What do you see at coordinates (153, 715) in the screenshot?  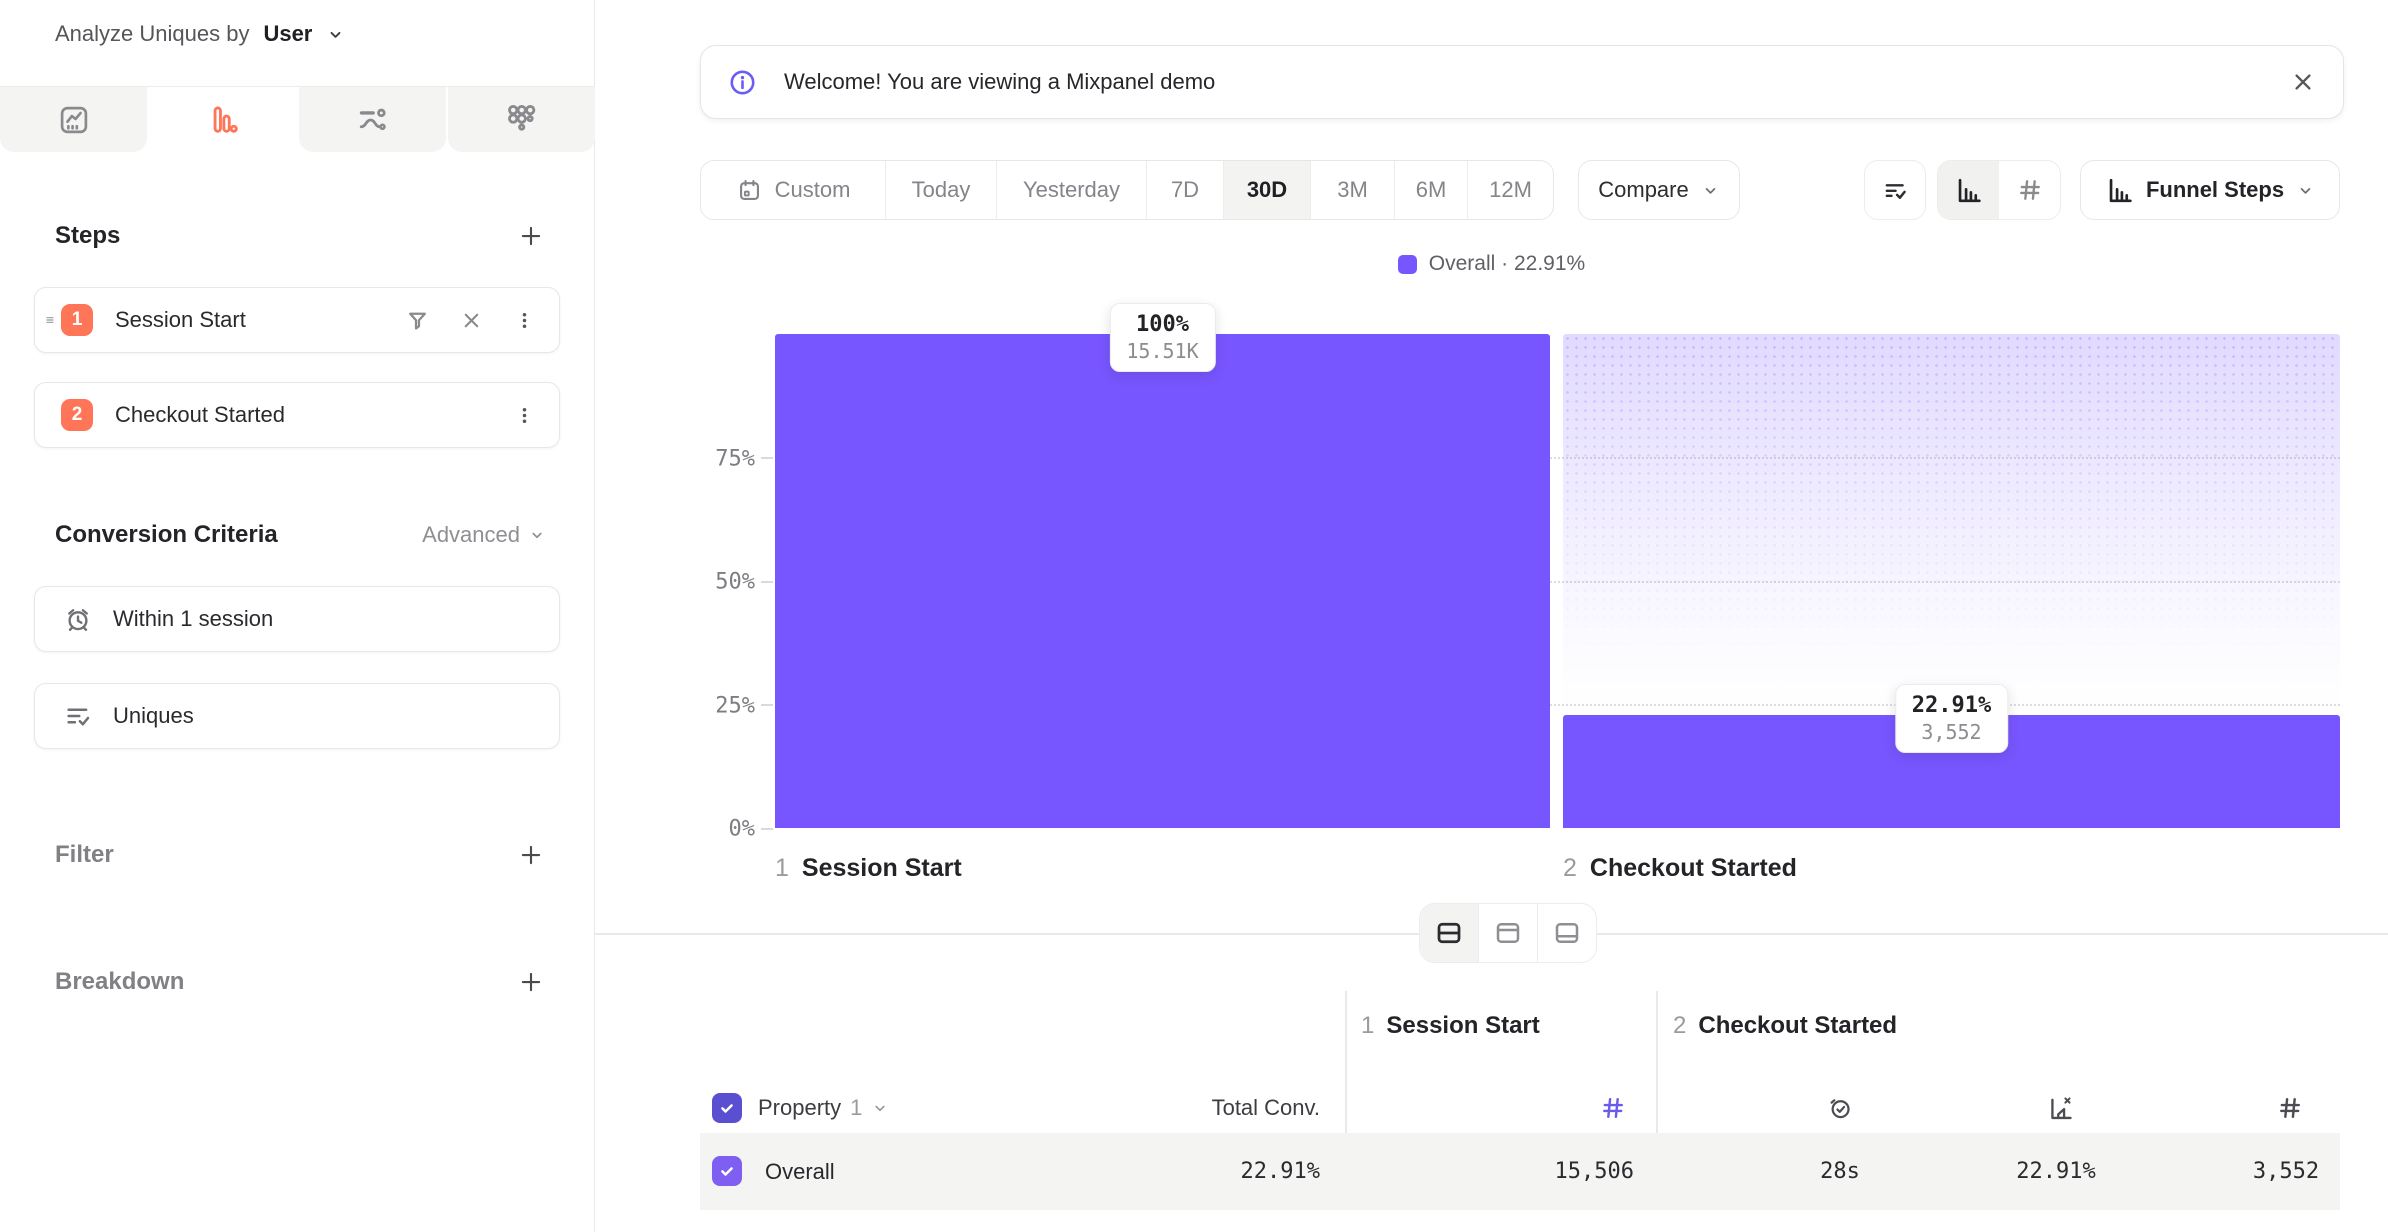 I see `counting-method-label: Uniques` at bounding box center [153, 715].